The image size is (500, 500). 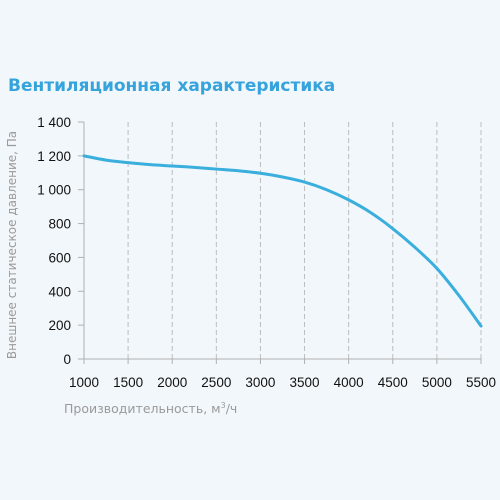 What do you see at coordinates (282, 382) in the screenshot?
I see `x-tick-labels: 1000 1500 2000 2500 3000 3500 4000 4500 5000 5500` at bounding box center [282, 382].